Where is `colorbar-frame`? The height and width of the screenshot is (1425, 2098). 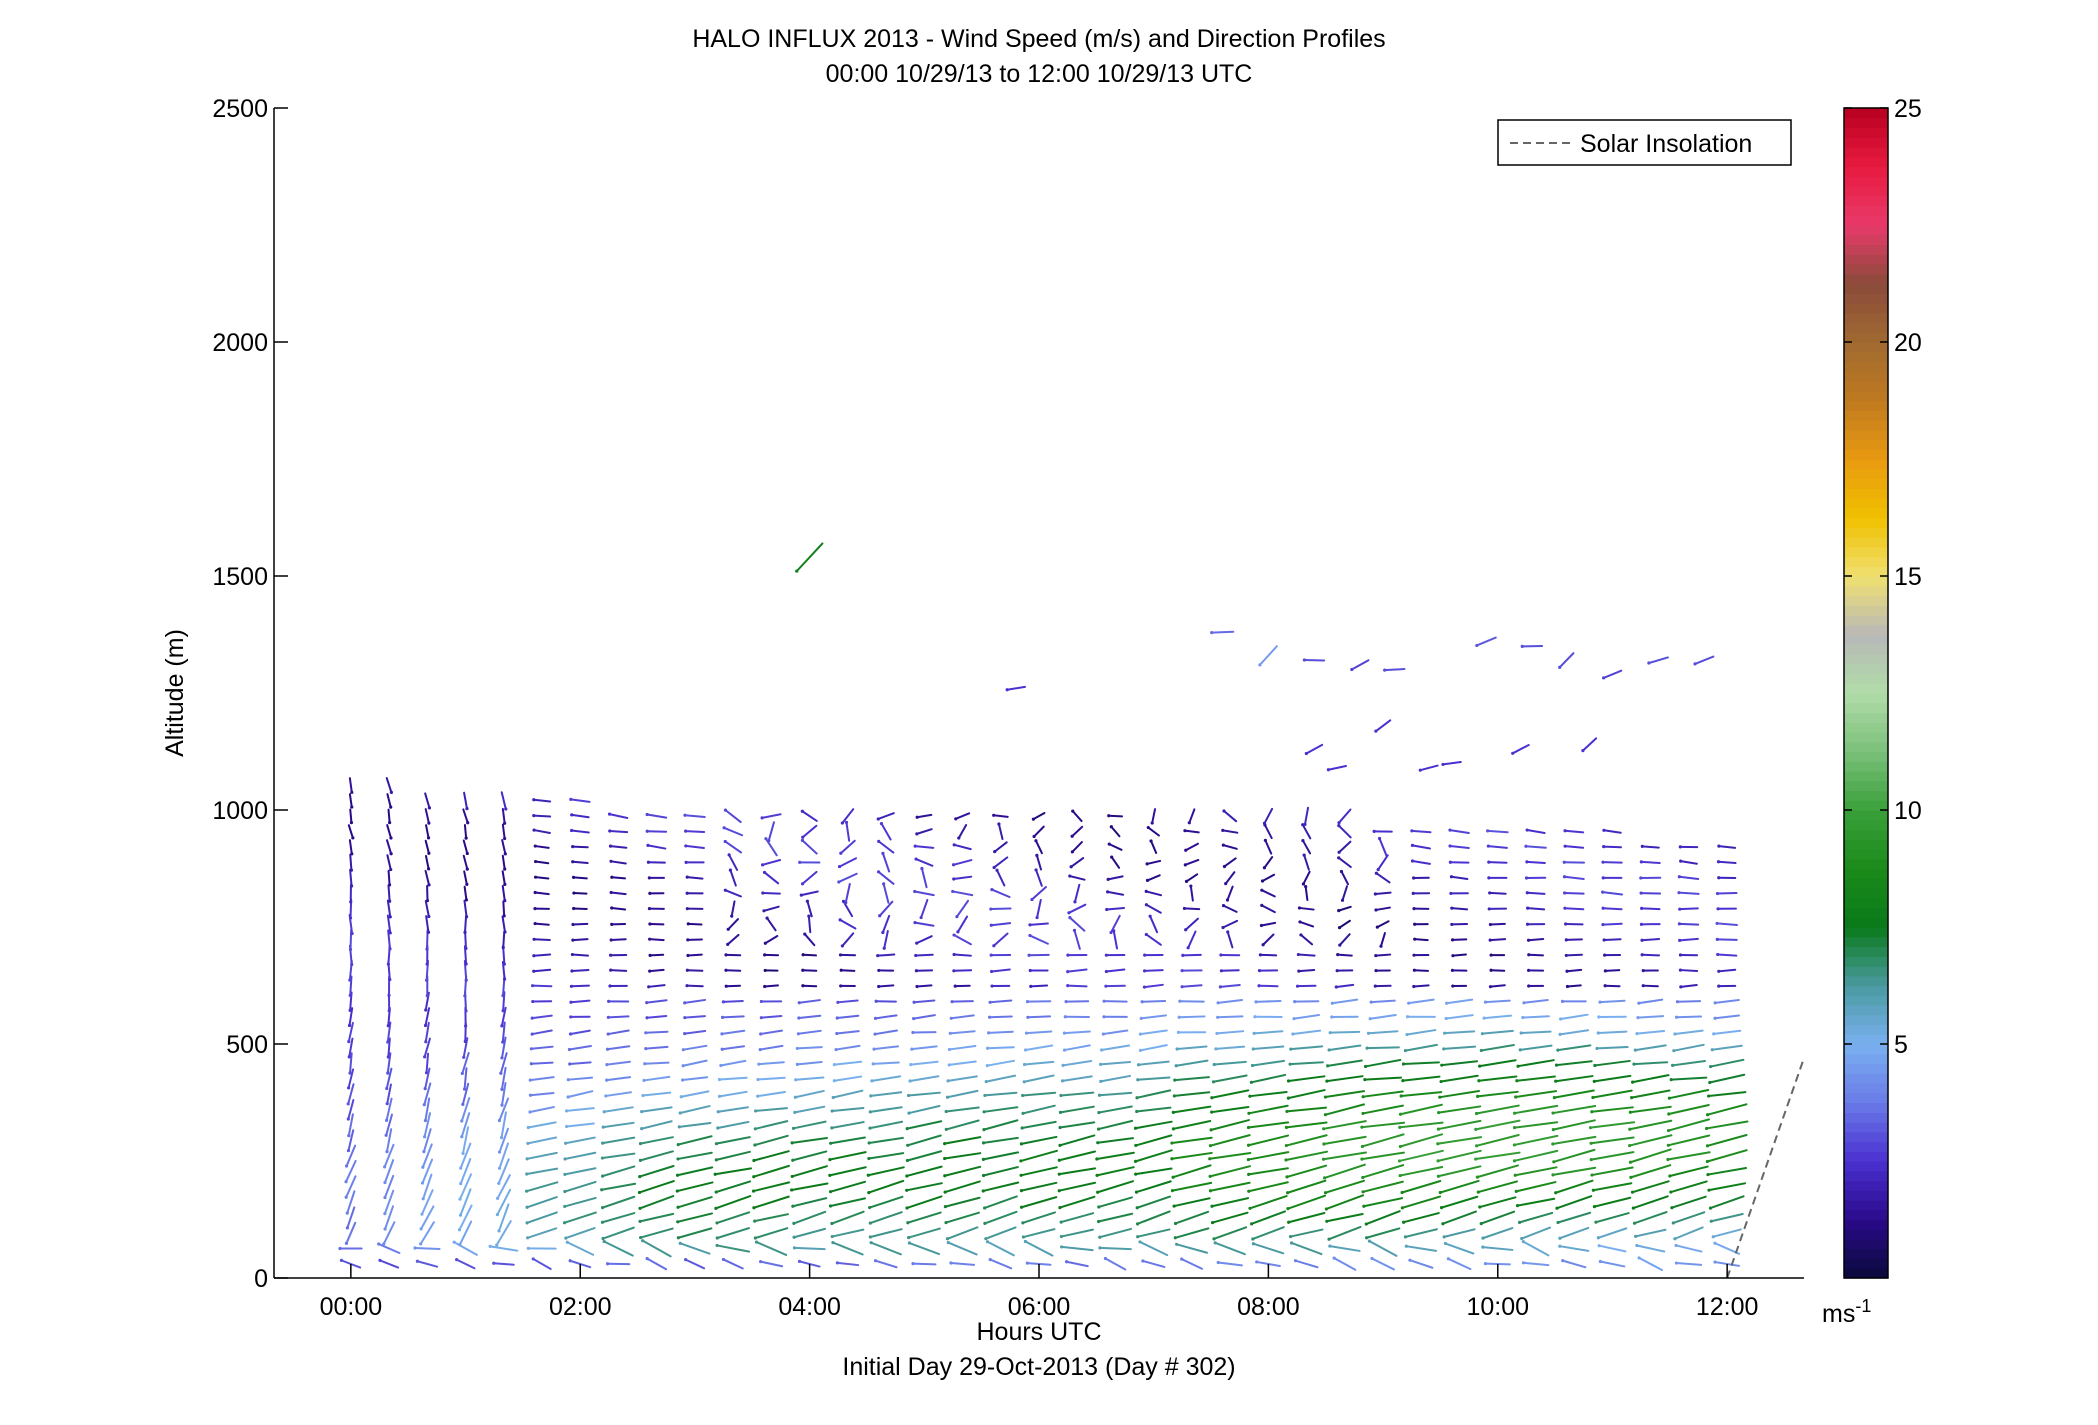
colorbar-frame is located at coordinates (1866, 693).